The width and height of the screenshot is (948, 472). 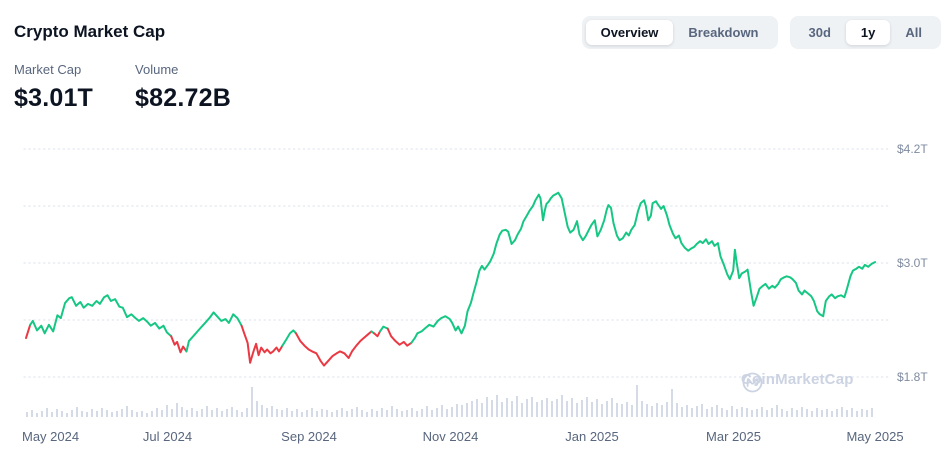 I want to click on x-axis-label: Sep 2024, so click(x=309, y=436).